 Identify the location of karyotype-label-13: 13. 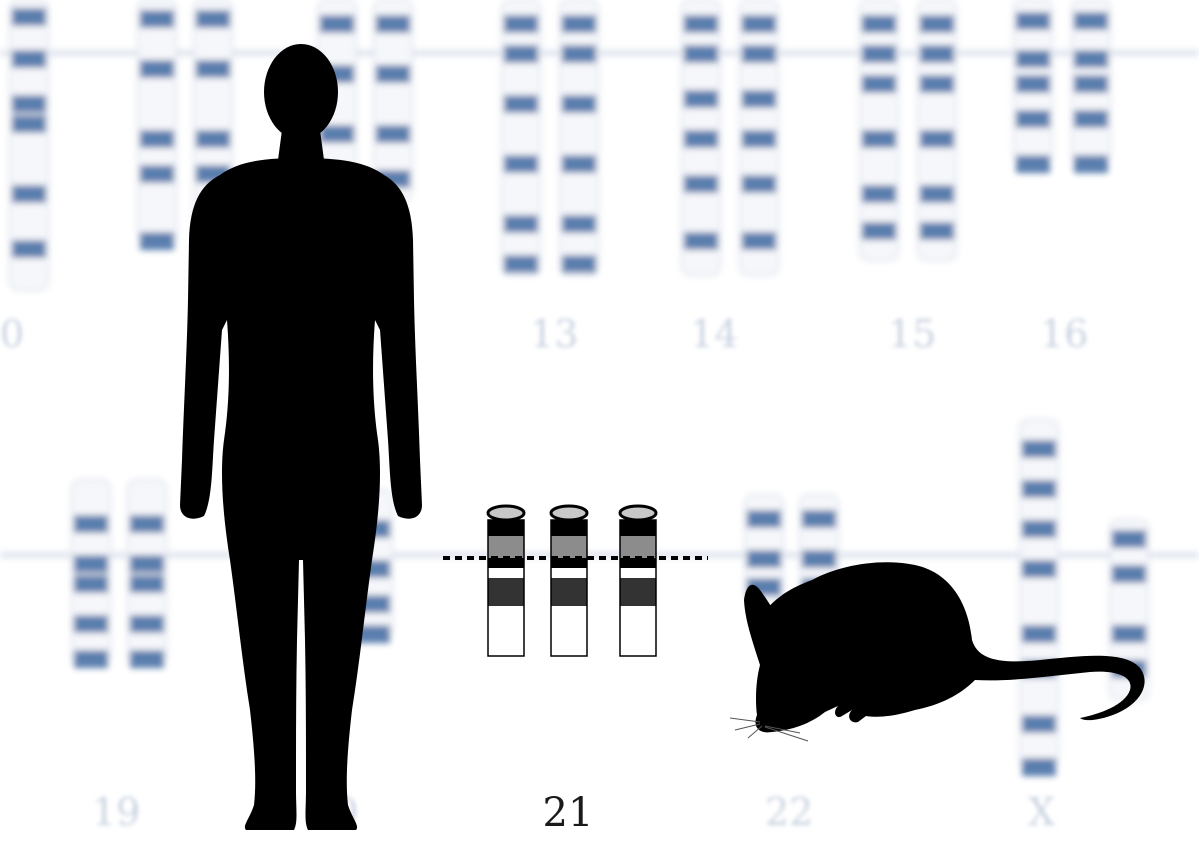
(554, 334).